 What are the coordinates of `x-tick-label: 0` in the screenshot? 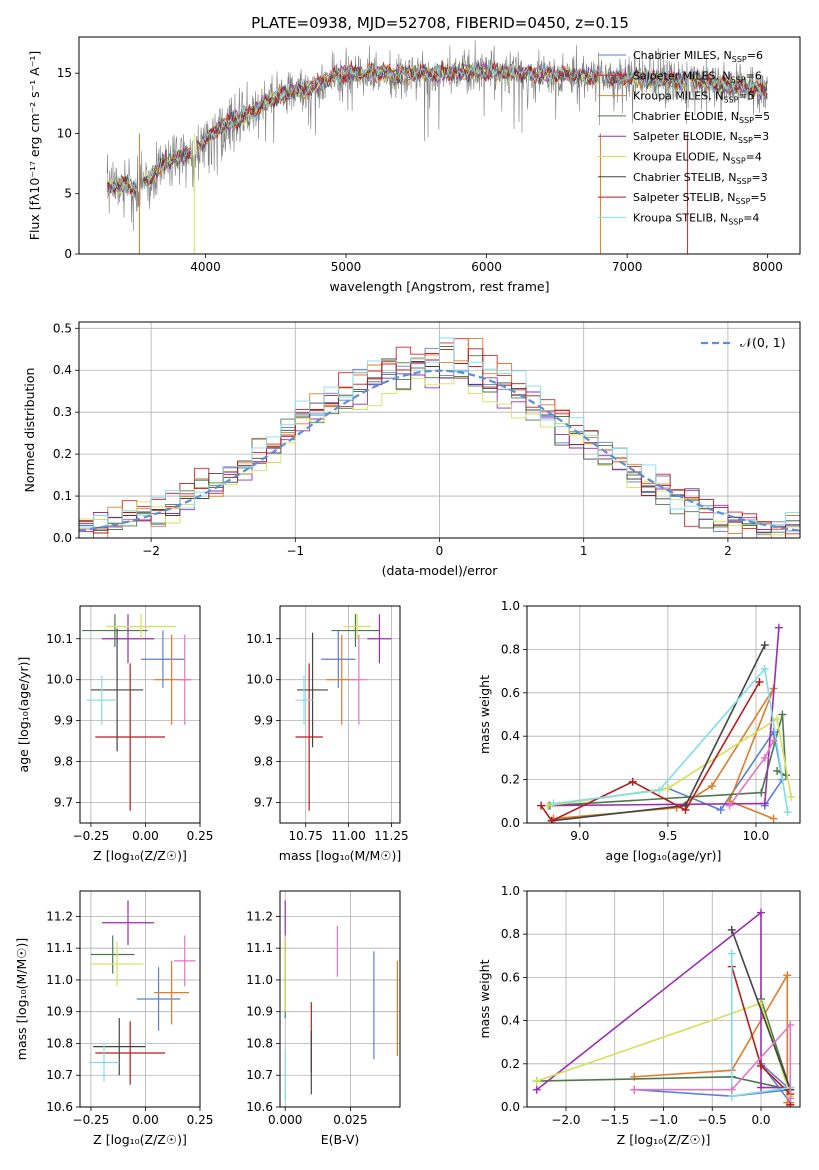 It's located at (440, 551).